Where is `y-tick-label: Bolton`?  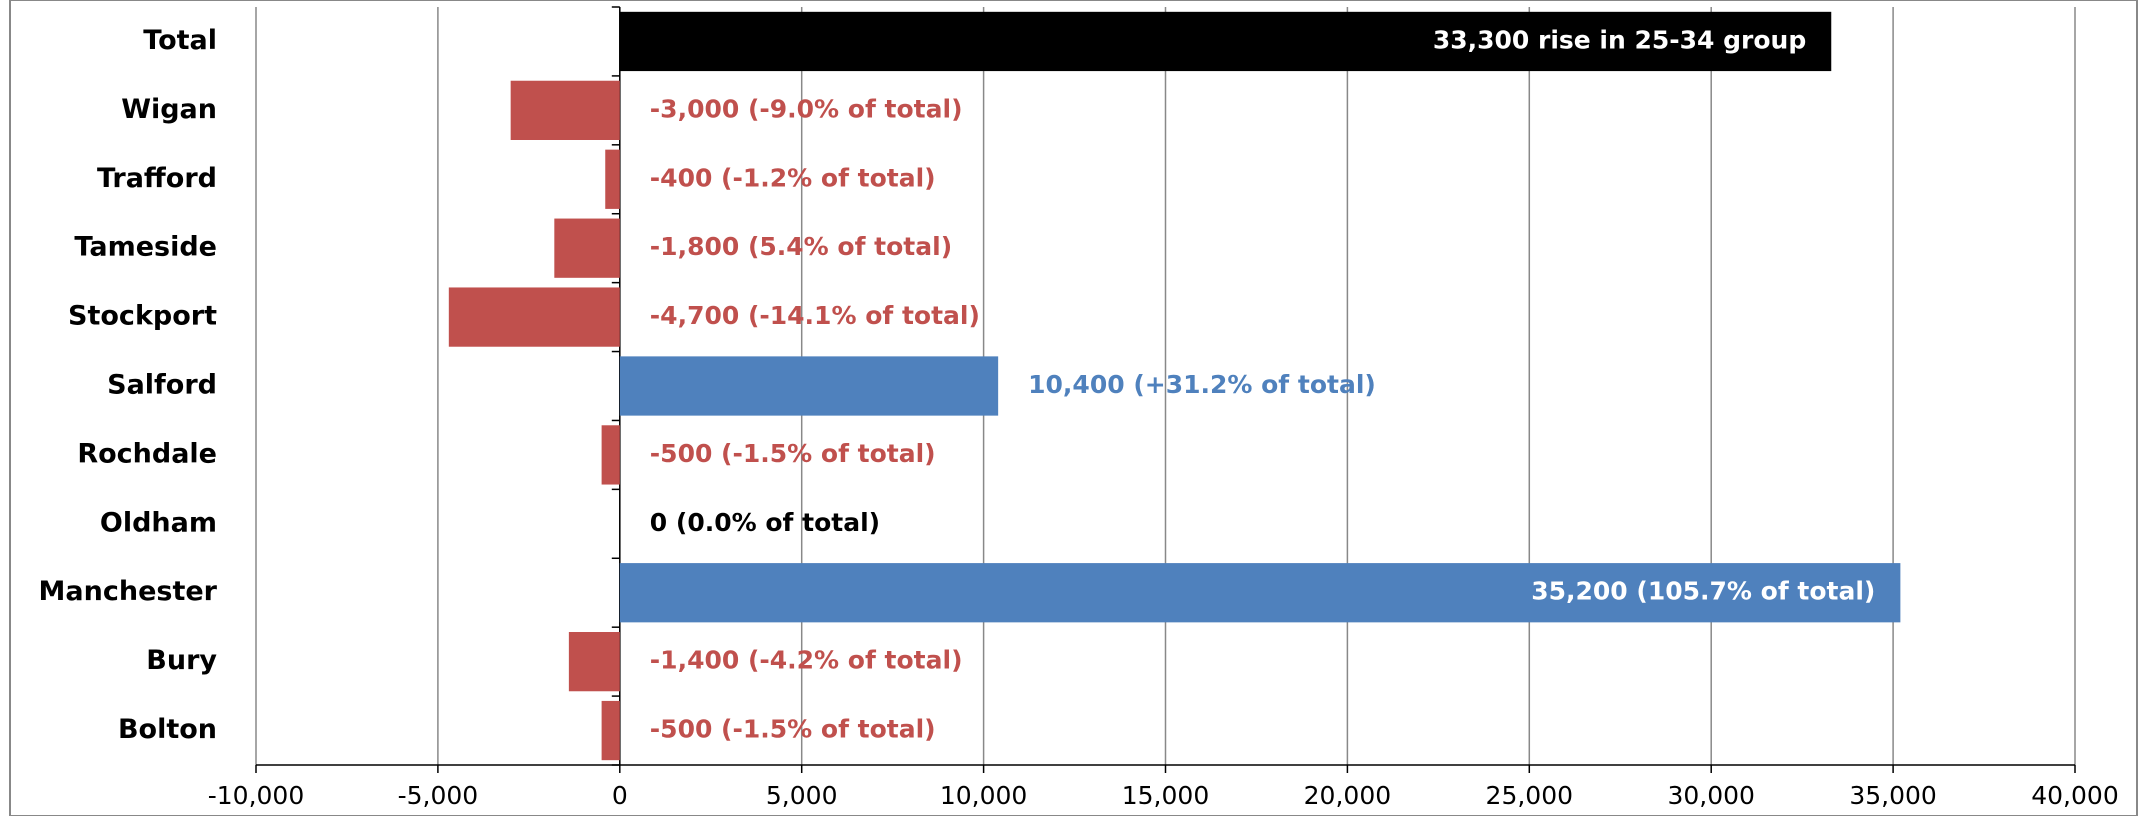 y-tick-label: Bolton is located at coordinates (167, 729).